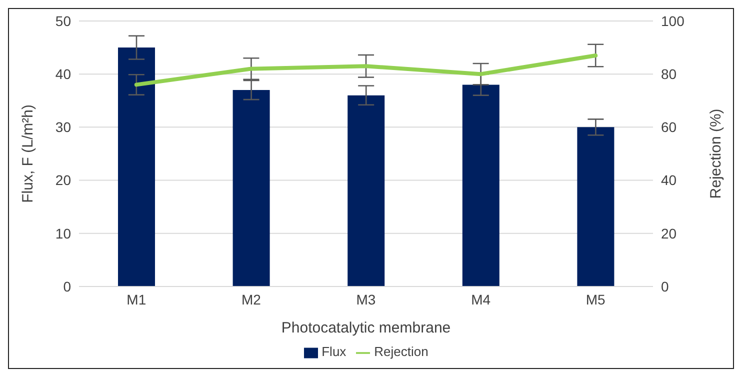 The image size is (742, 377). I want to click on y-tick-label: 20, so click(63, 180).